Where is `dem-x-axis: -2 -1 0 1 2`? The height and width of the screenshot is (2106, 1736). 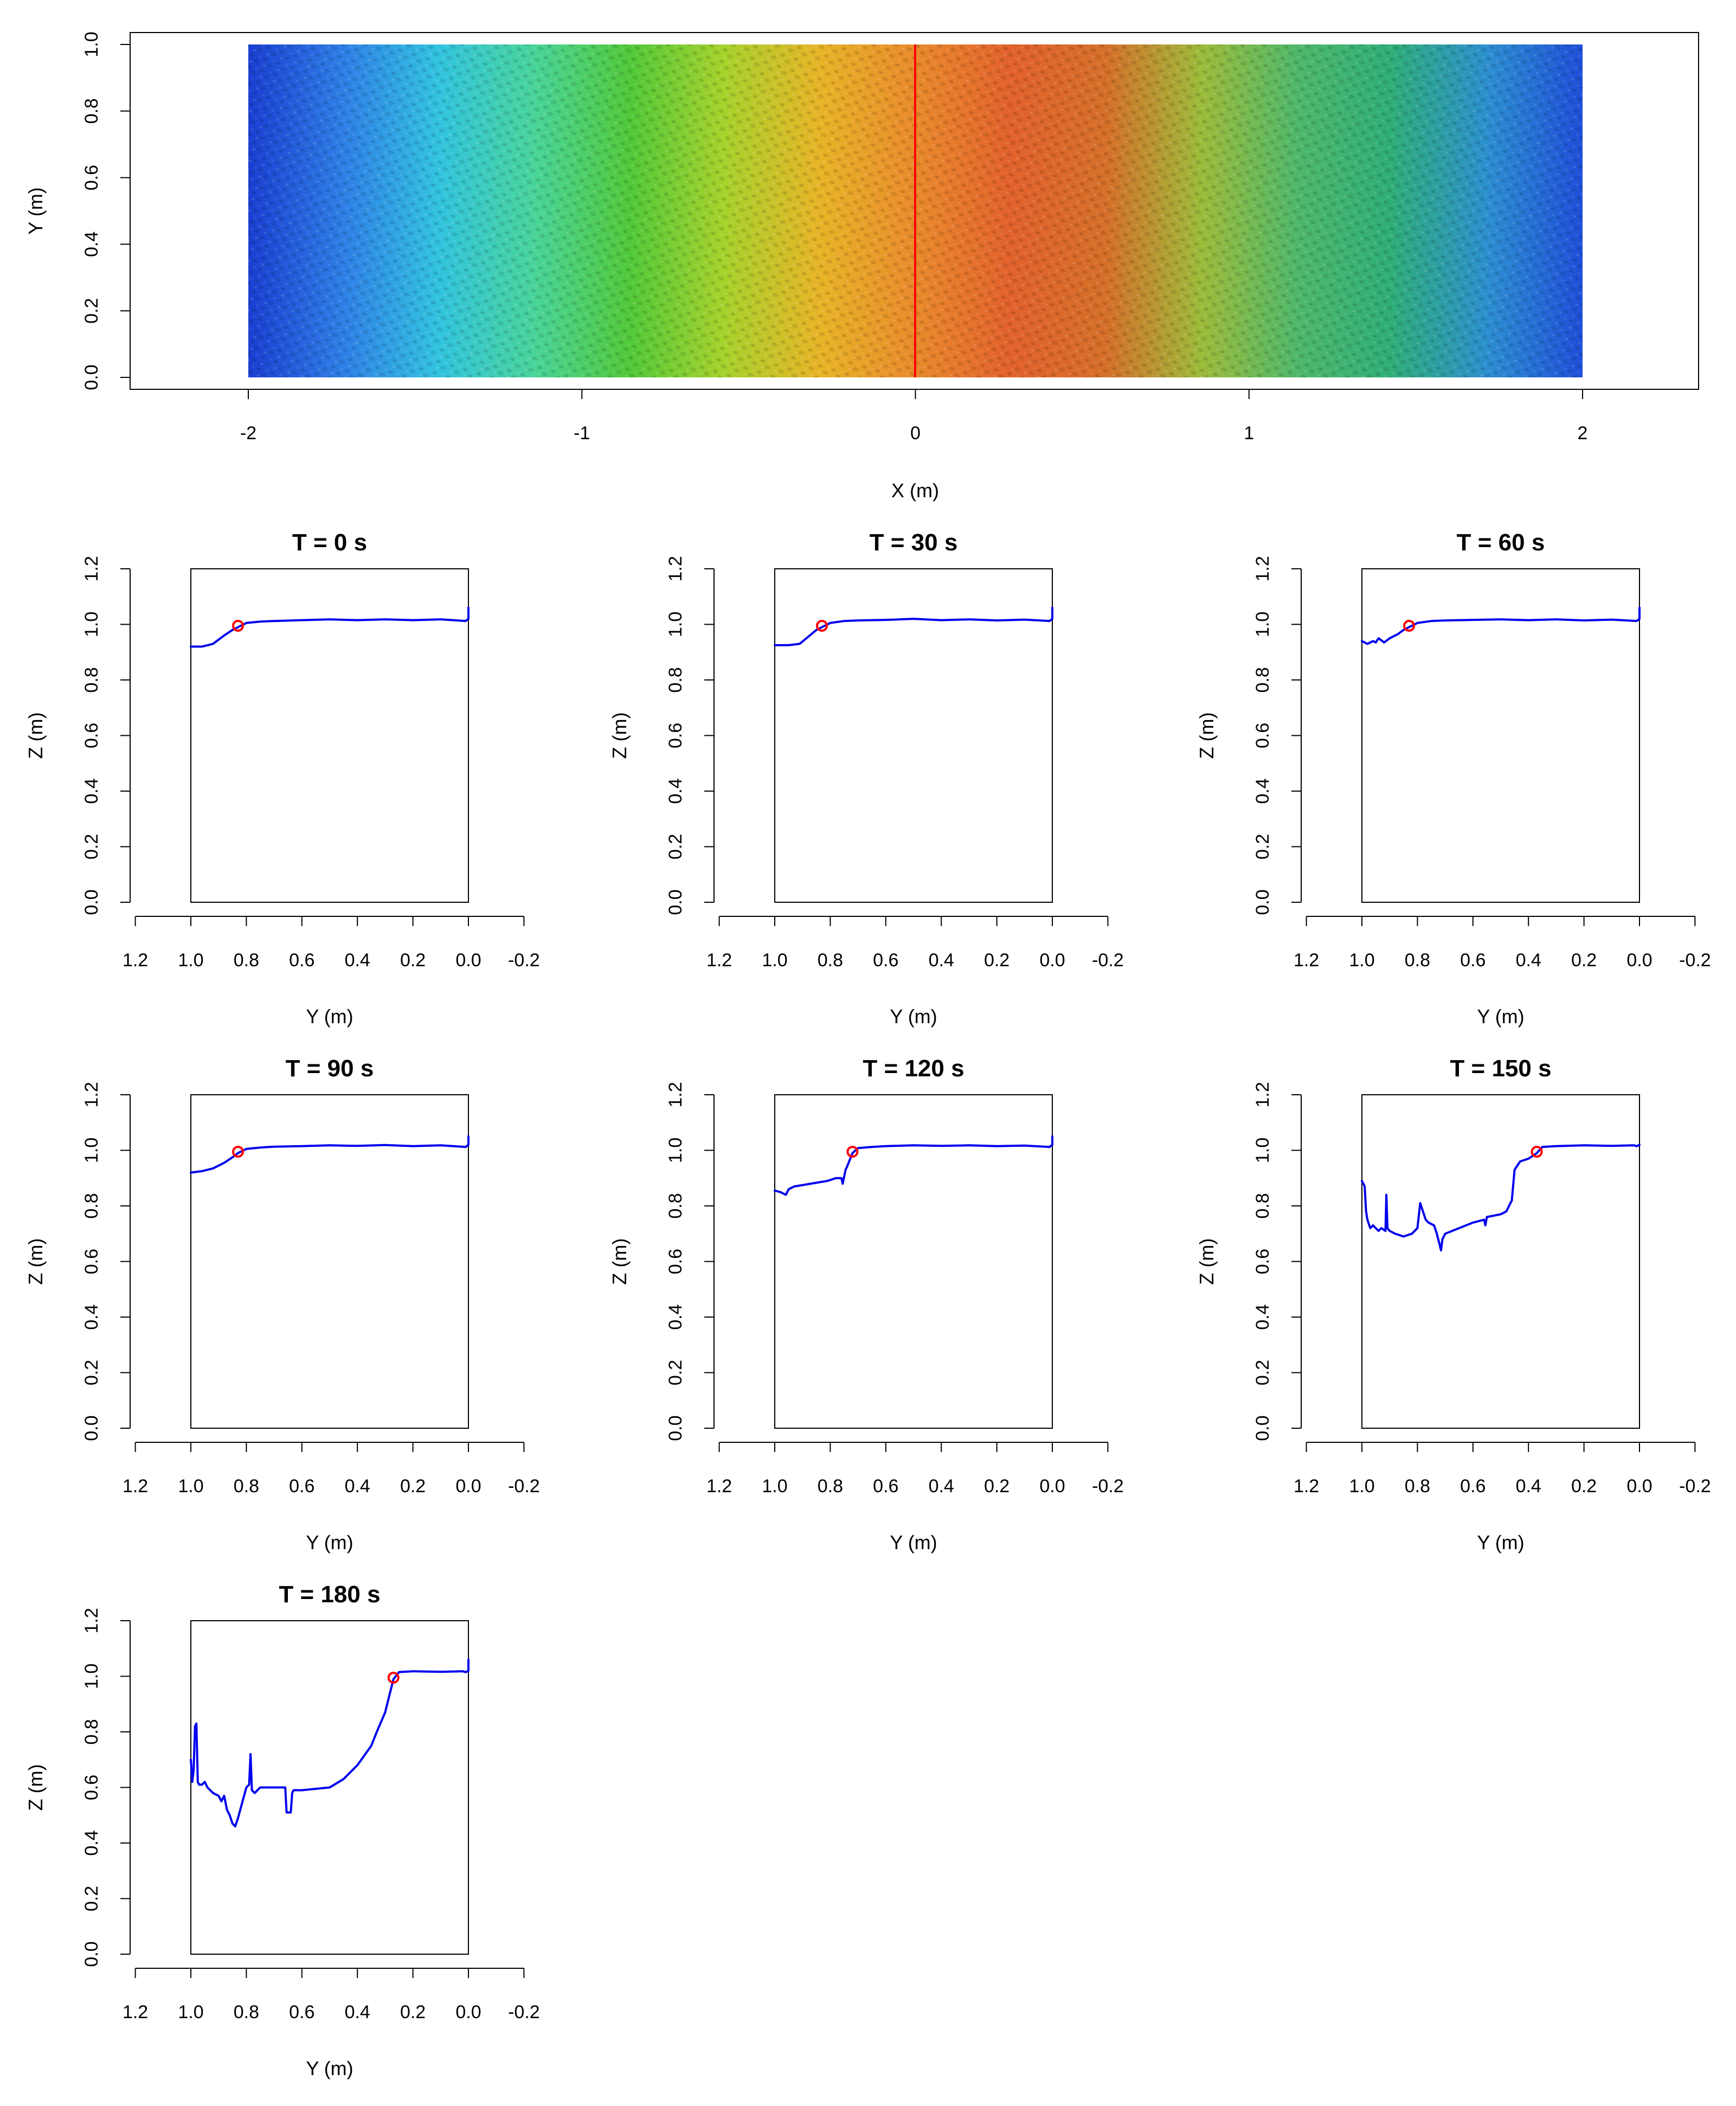
dem-x-axis: -2 -1 0 1 2 is located at coordinates (913, 416).